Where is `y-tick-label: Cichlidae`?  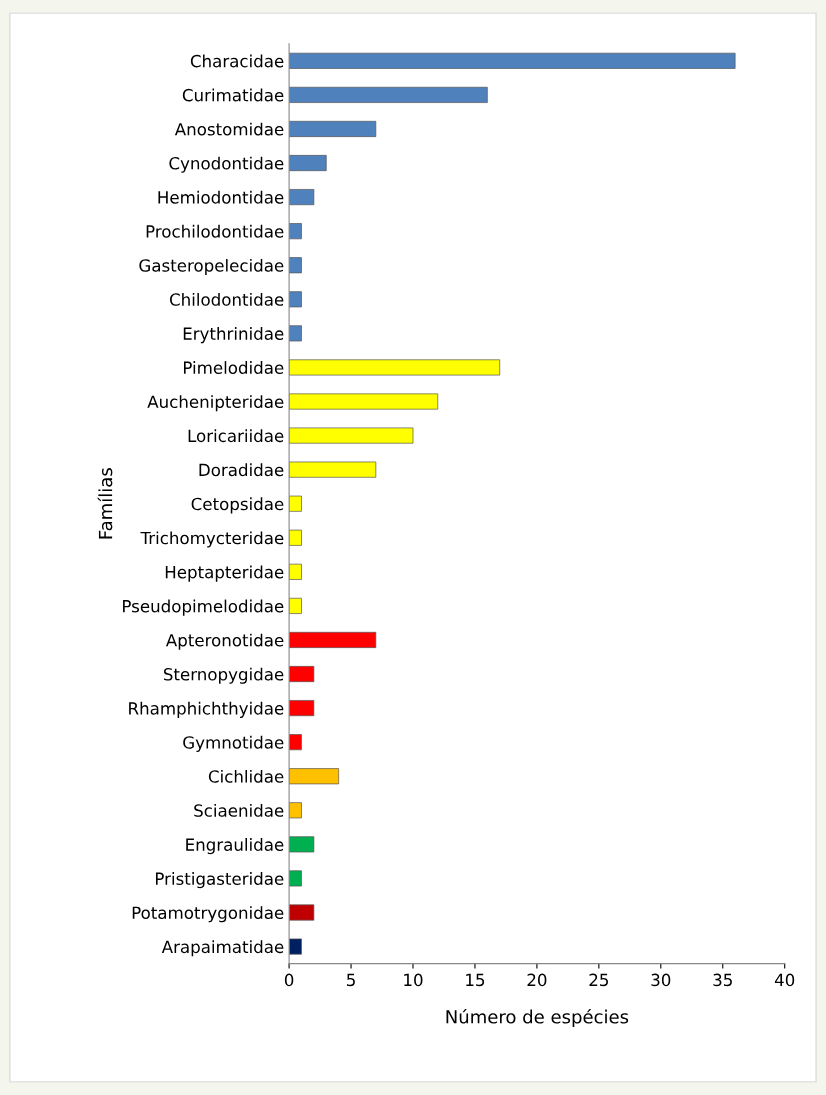 y-tick-label: Cichlidae is located at coordinates (246, 776).